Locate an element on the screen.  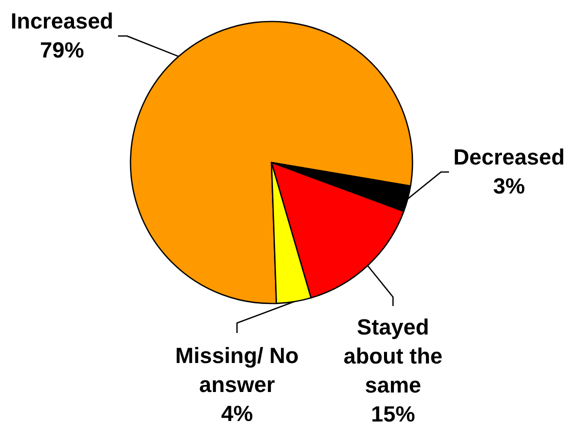
slice-label: Stayed about the same is located at coordinates (393, 356).